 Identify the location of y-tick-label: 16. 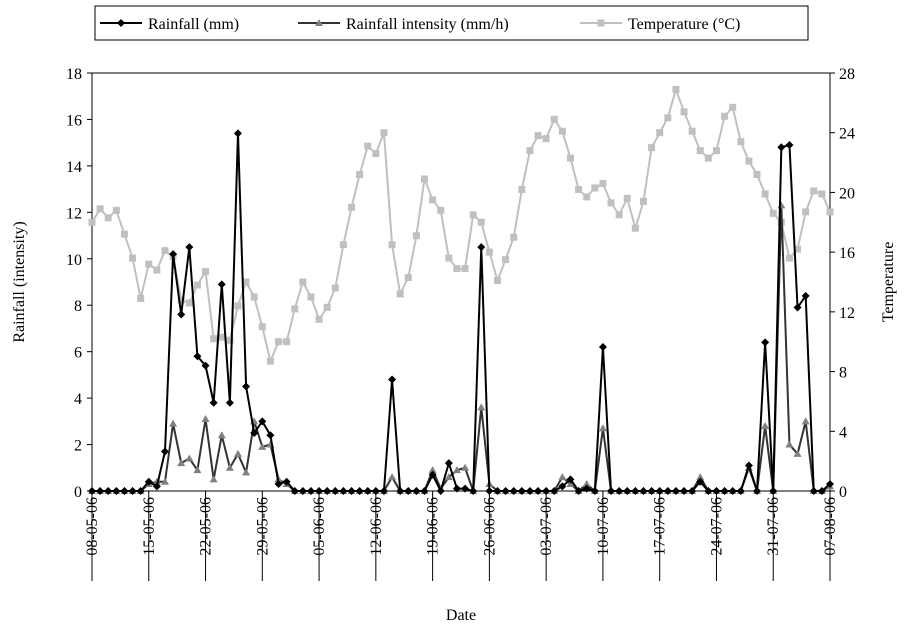
(74, 120).